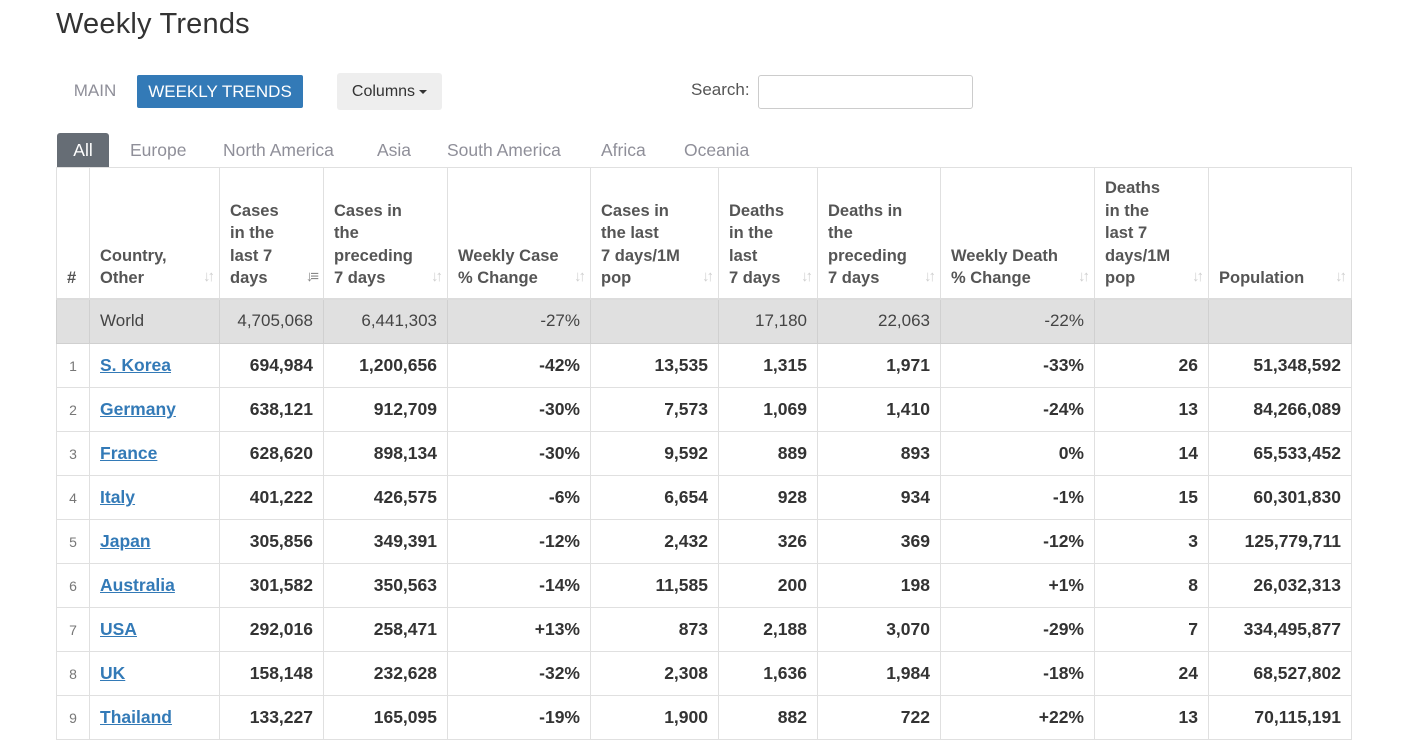 Image resolution: width=1404 pixels, height=741 pixels. Describe the element at coordinates (73, 541) in the screenshot. I see `rank-cell: 5` at that location.